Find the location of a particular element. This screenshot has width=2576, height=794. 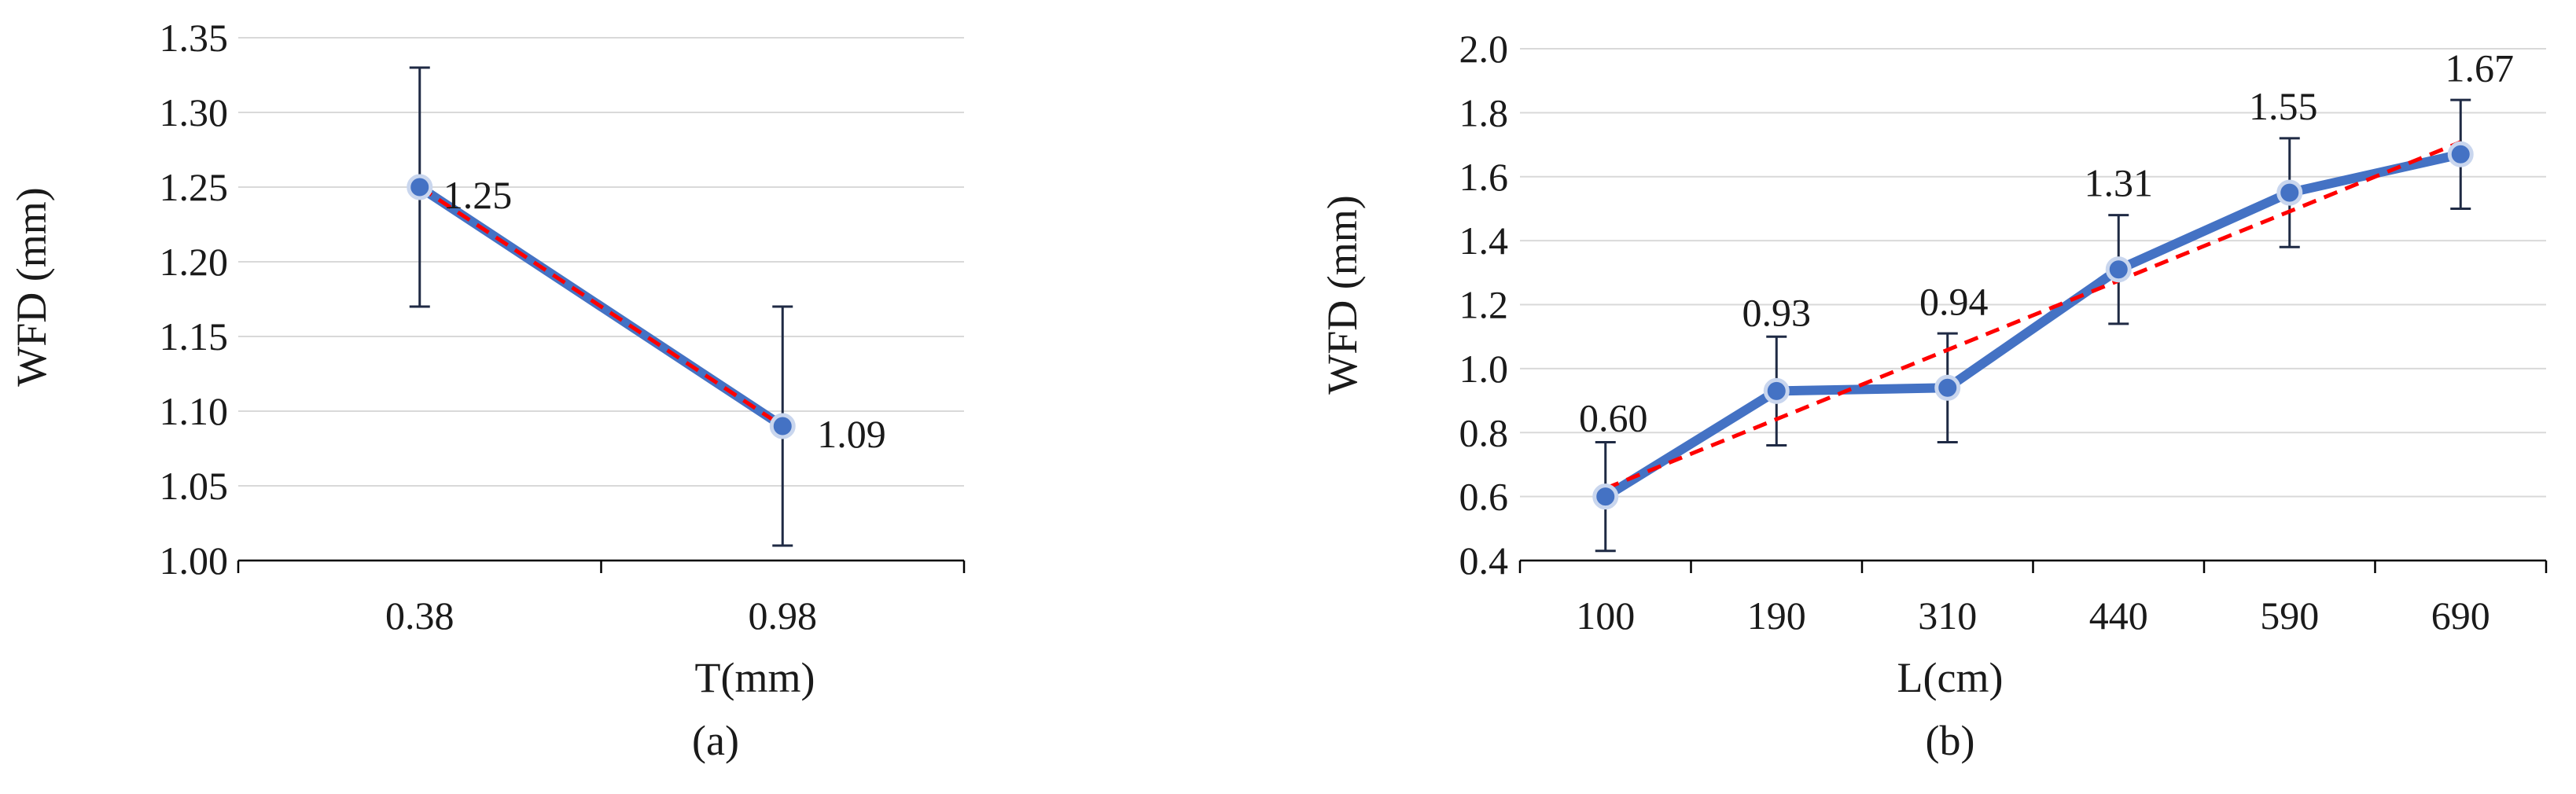

panel-b-series-line is located at coordinates (2033, 326).